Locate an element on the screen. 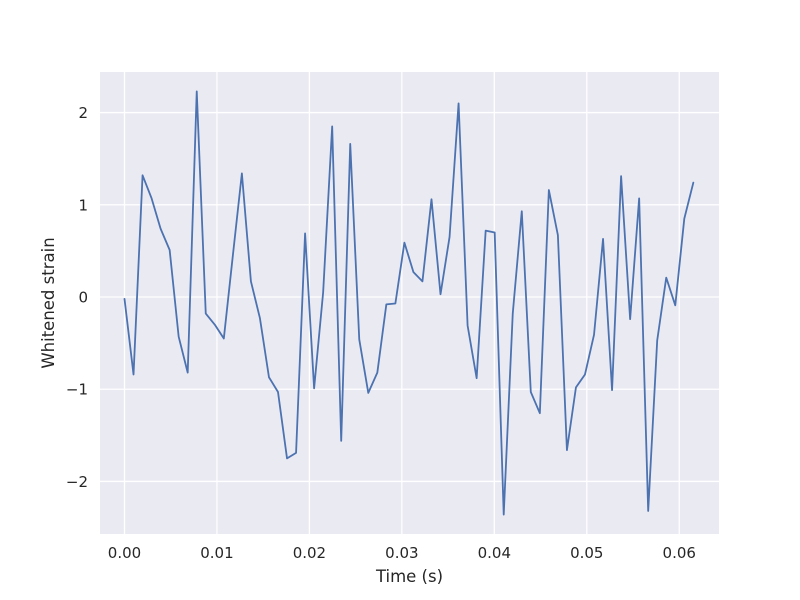 The height and width of the screenshot is (600, 800). x-tick-label: 0.05 is located at coordinates (586, 553).